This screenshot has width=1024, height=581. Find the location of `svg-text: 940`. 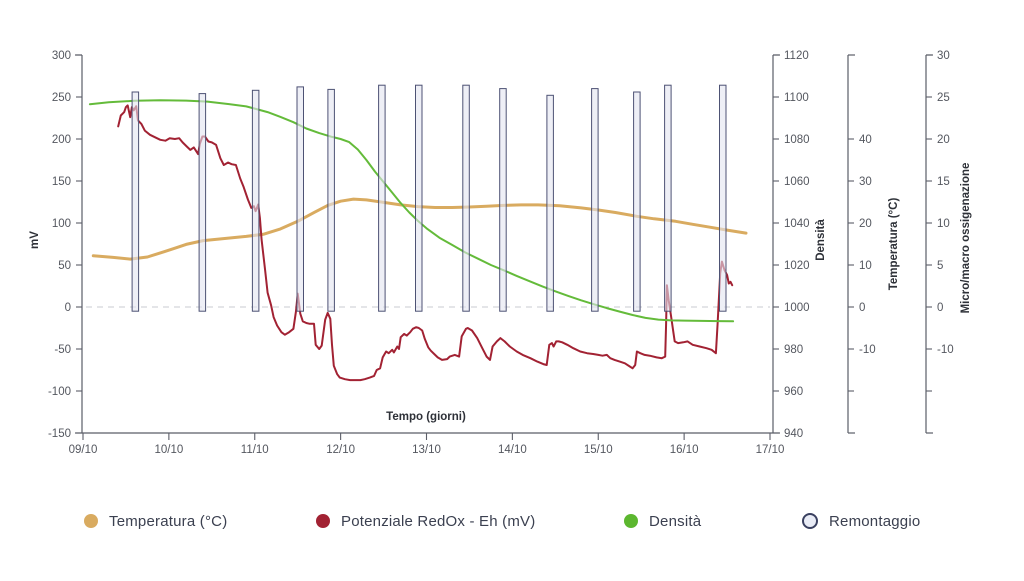

svg-text: 940 is located at coordinates (793, 434).